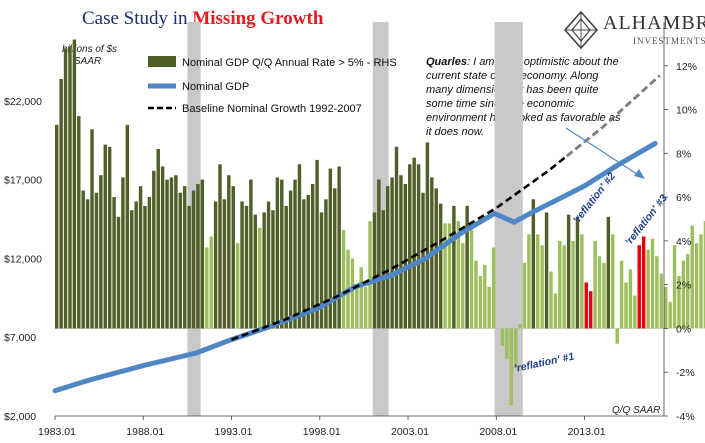  What do you see at coordinates (20, 338) in the screenshot?
I see `left-tick-label: $7,000` at bounding box center [20, 338].